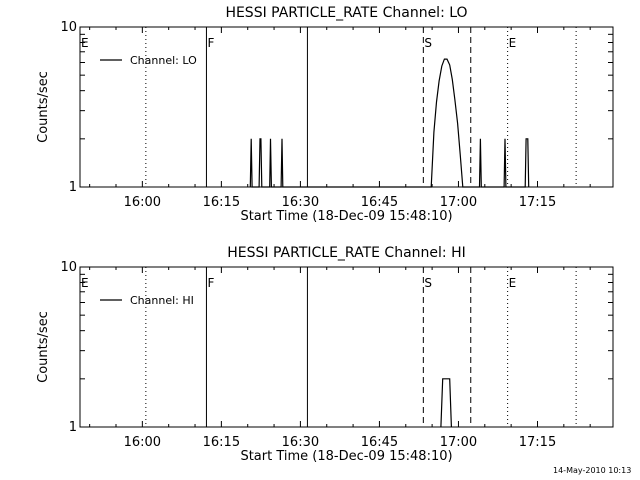 Image resolution: width=640 pixels, height=480 pixels. What do you see at coordinates (163, 60) in the screenshot?
I see `legend-label: Channel: LO` at bounding box center [163, 60].